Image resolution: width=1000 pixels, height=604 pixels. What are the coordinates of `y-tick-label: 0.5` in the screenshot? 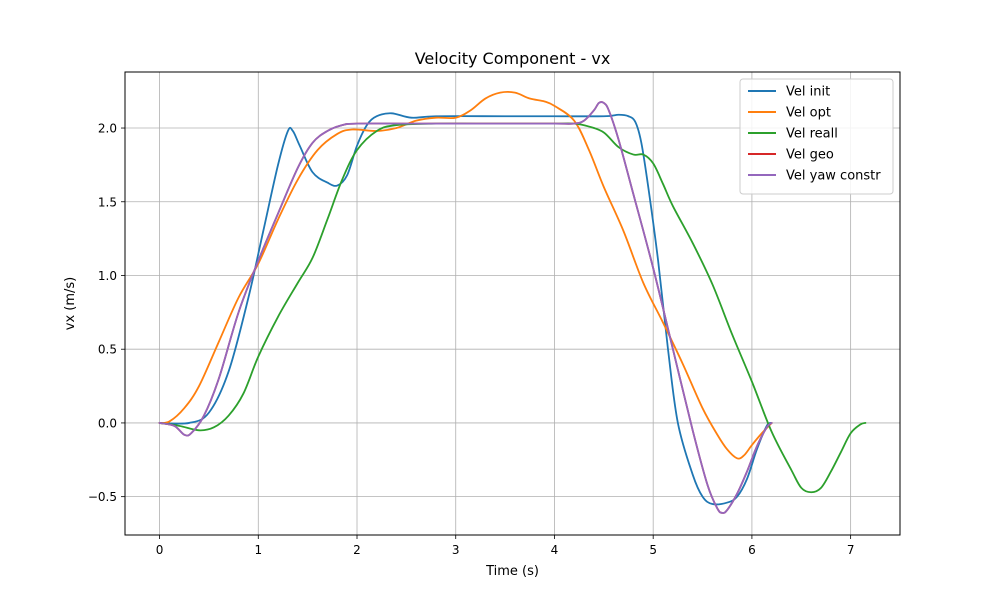 It's located at (107, 350).